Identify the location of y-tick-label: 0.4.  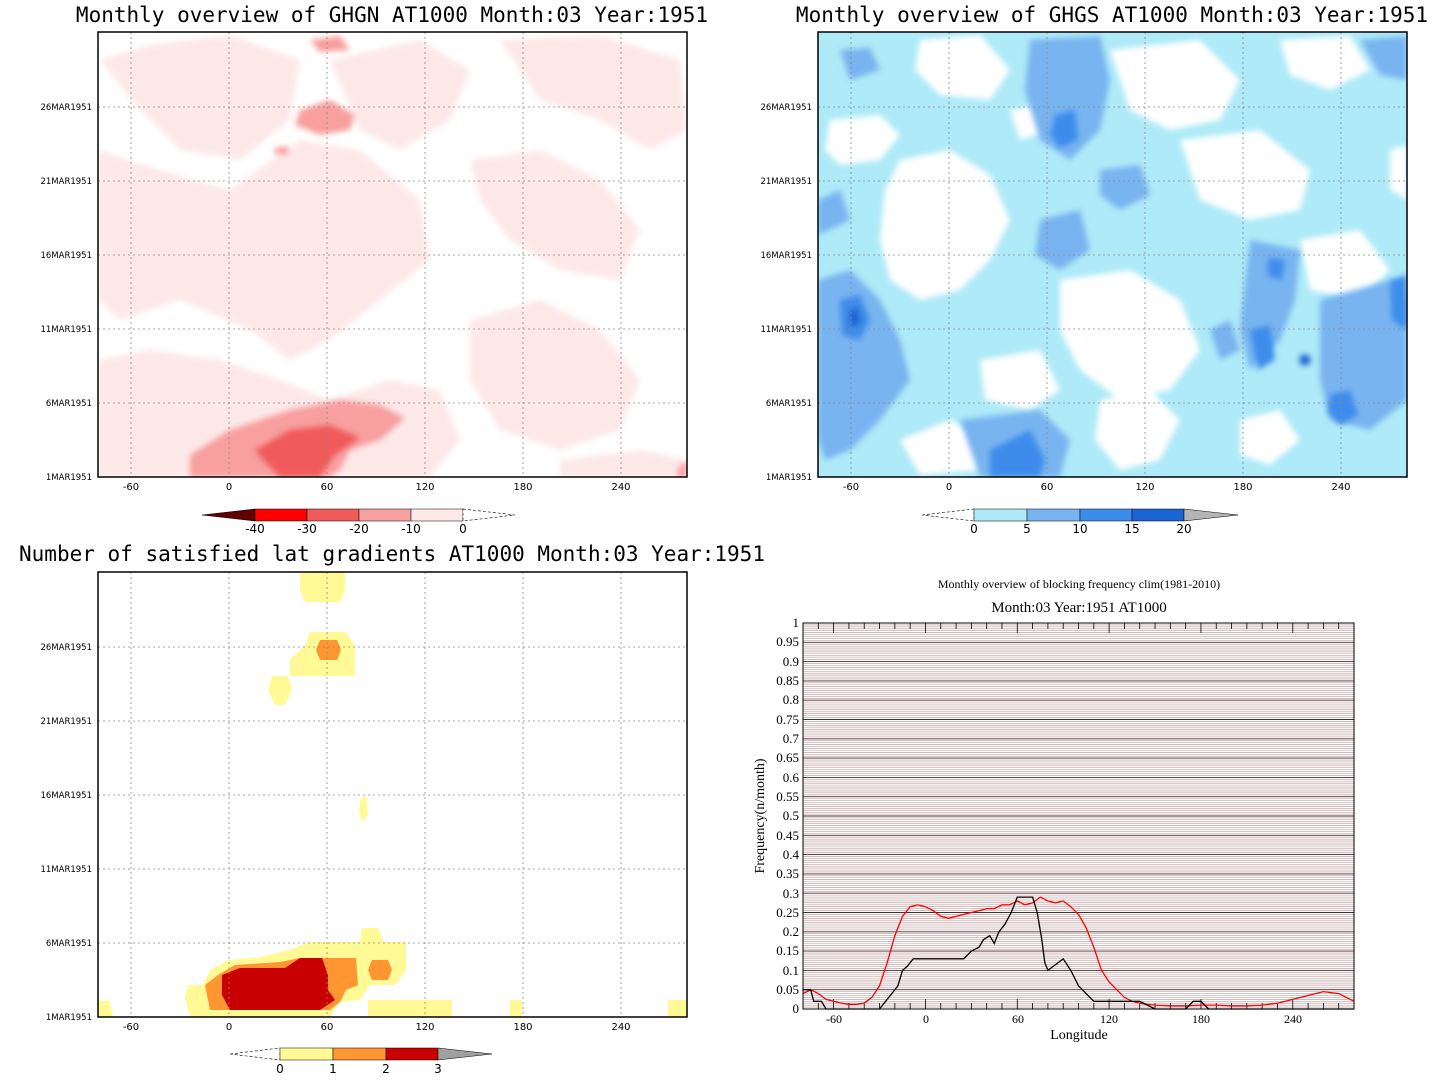
(791, 854).